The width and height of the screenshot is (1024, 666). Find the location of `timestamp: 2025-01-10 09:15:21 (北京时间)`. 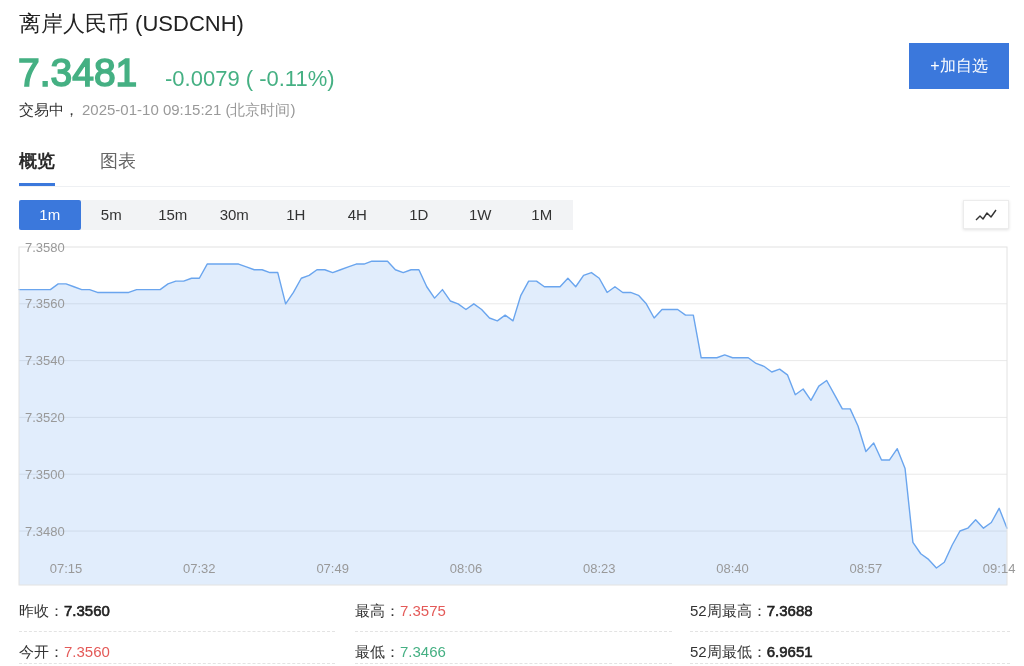

timestamp: 2025-01-10 09:15:21 (北京时间) is located at coordinates (189, 109).